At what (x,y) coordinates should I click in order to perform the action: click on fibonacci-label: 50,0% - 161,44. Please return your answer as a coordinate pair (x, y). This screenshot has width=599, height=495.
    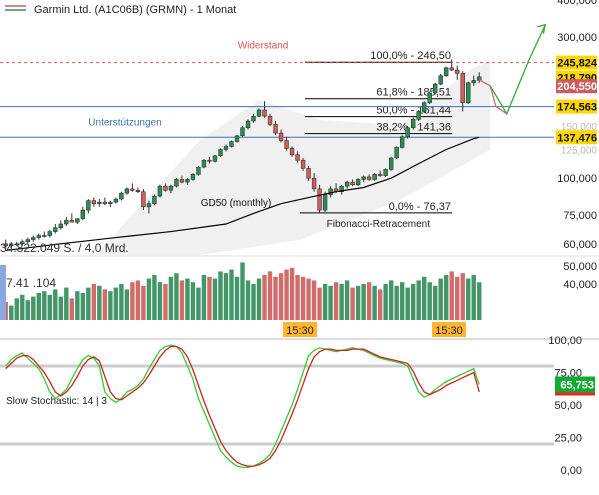
    Looking at the image, I should click on (413, 111).